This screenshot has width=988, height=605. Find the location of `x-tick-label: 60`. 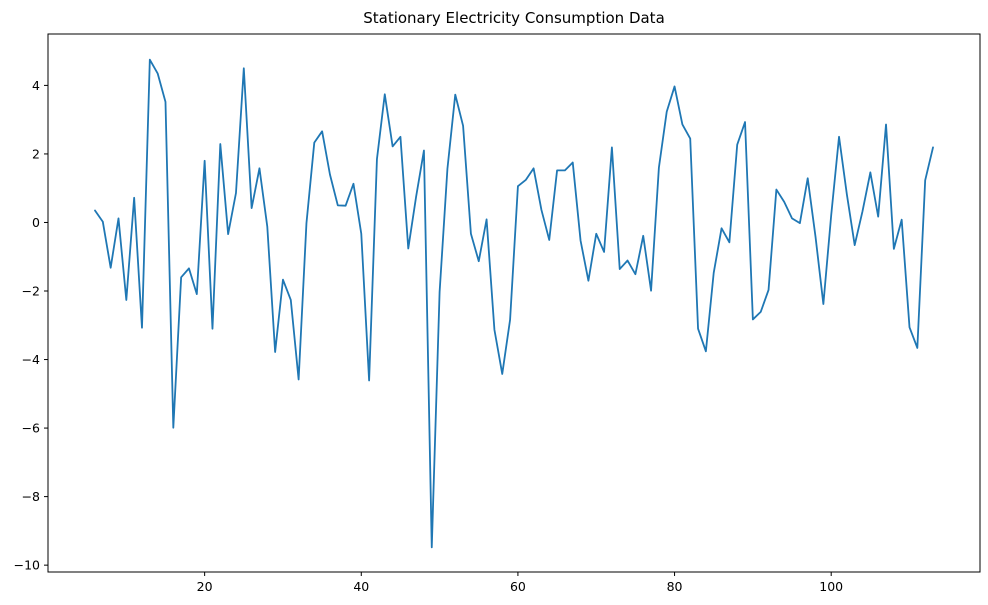

x-tick-label: 60 is located at coordinates (518, 586).